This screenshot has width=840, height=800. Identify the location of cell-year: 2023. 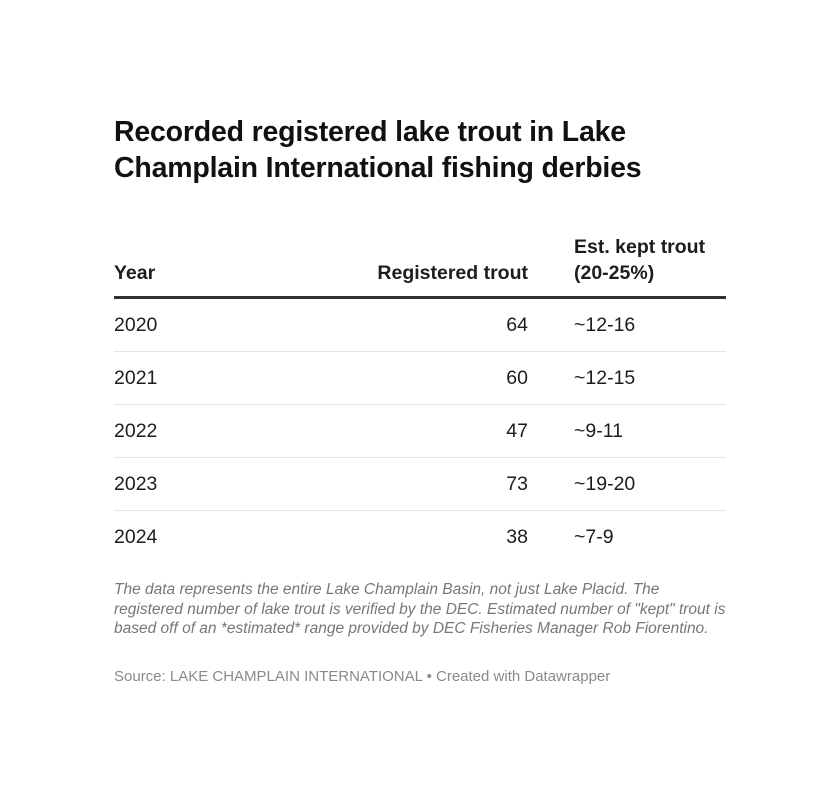
(242, 484).